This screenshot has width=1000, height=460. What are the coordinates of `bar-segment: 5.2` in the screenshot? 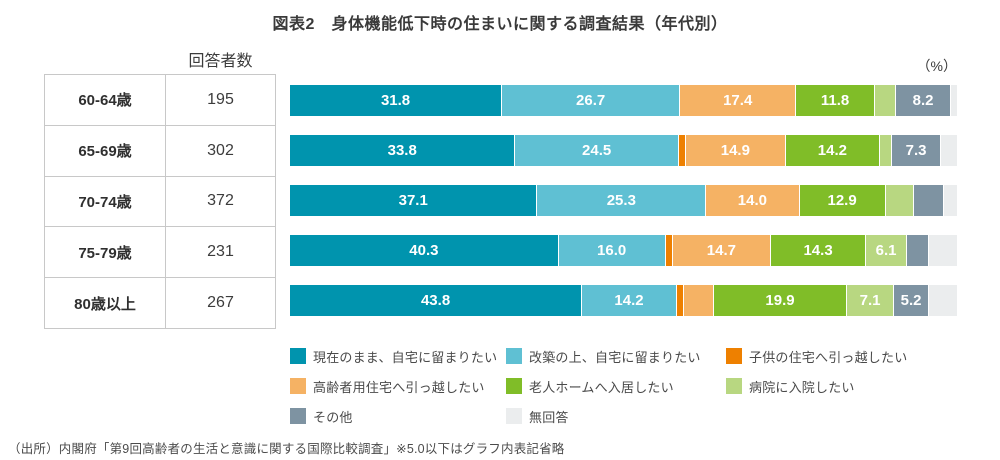 It's located at (911, 300).